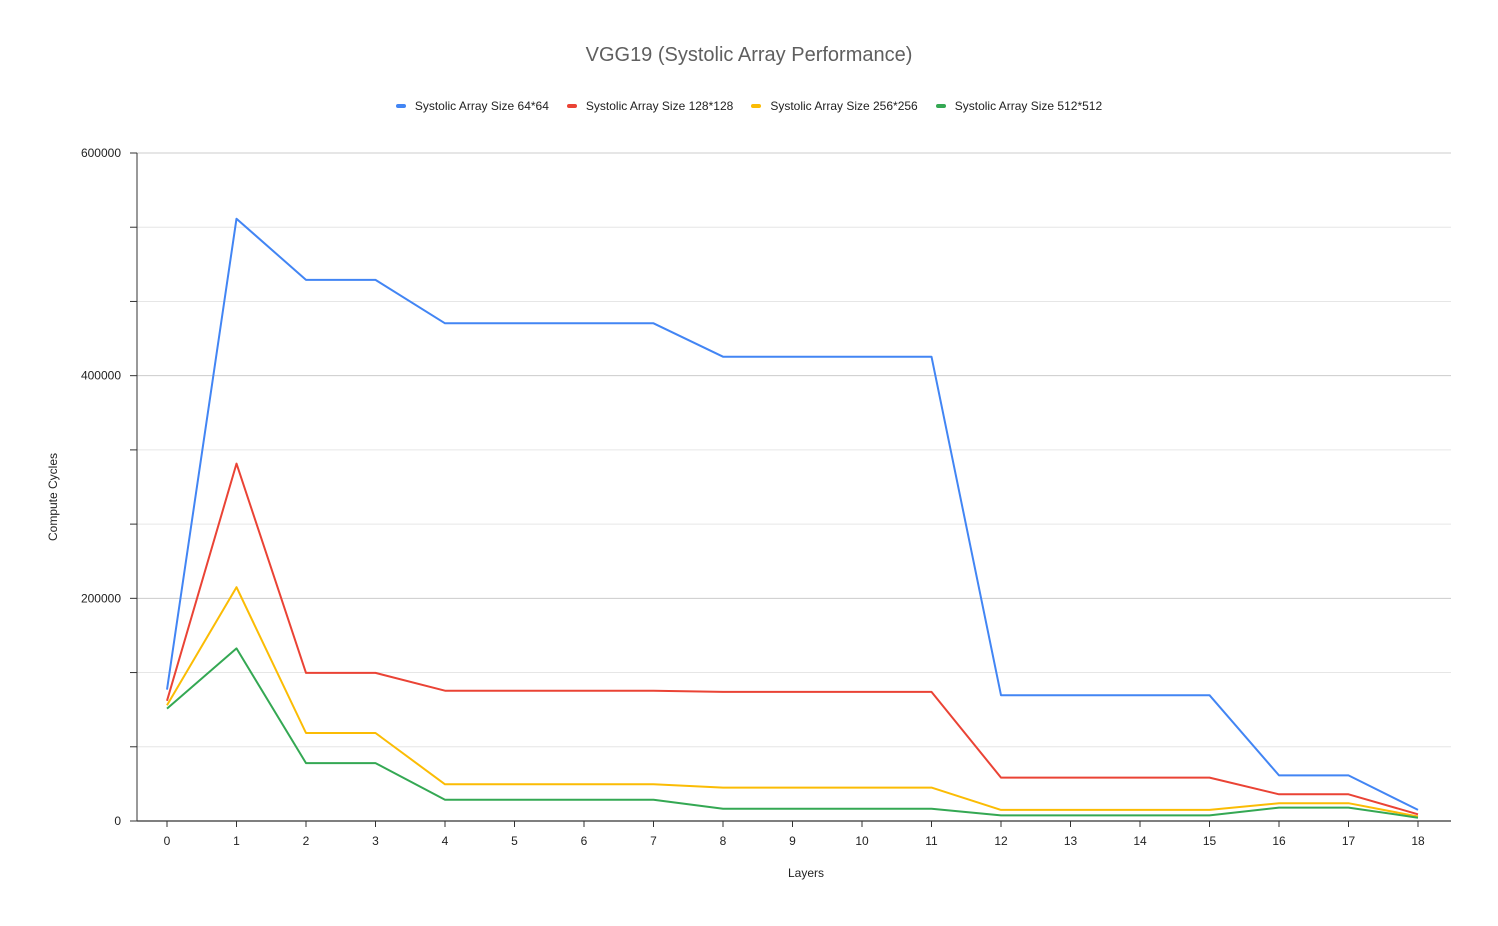  What do you see at coordinates (1028, 106) in the screenshot?
I see `legend-label: Systolic Array Size 512*512` at bounding box center [1028, 106].